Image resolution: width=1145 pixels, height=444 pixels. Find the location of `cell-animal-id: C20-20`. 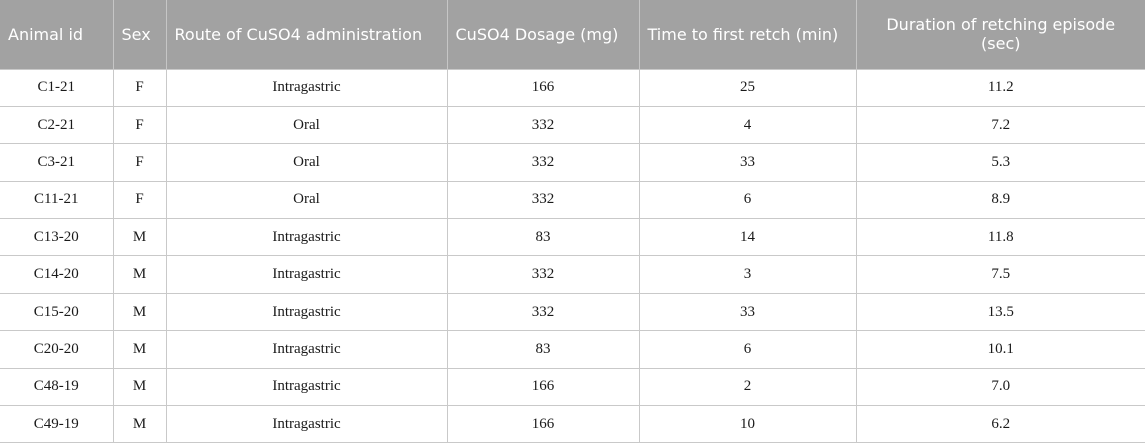

cell-animal-id: C20-20 is located at coordinates (57, 349).